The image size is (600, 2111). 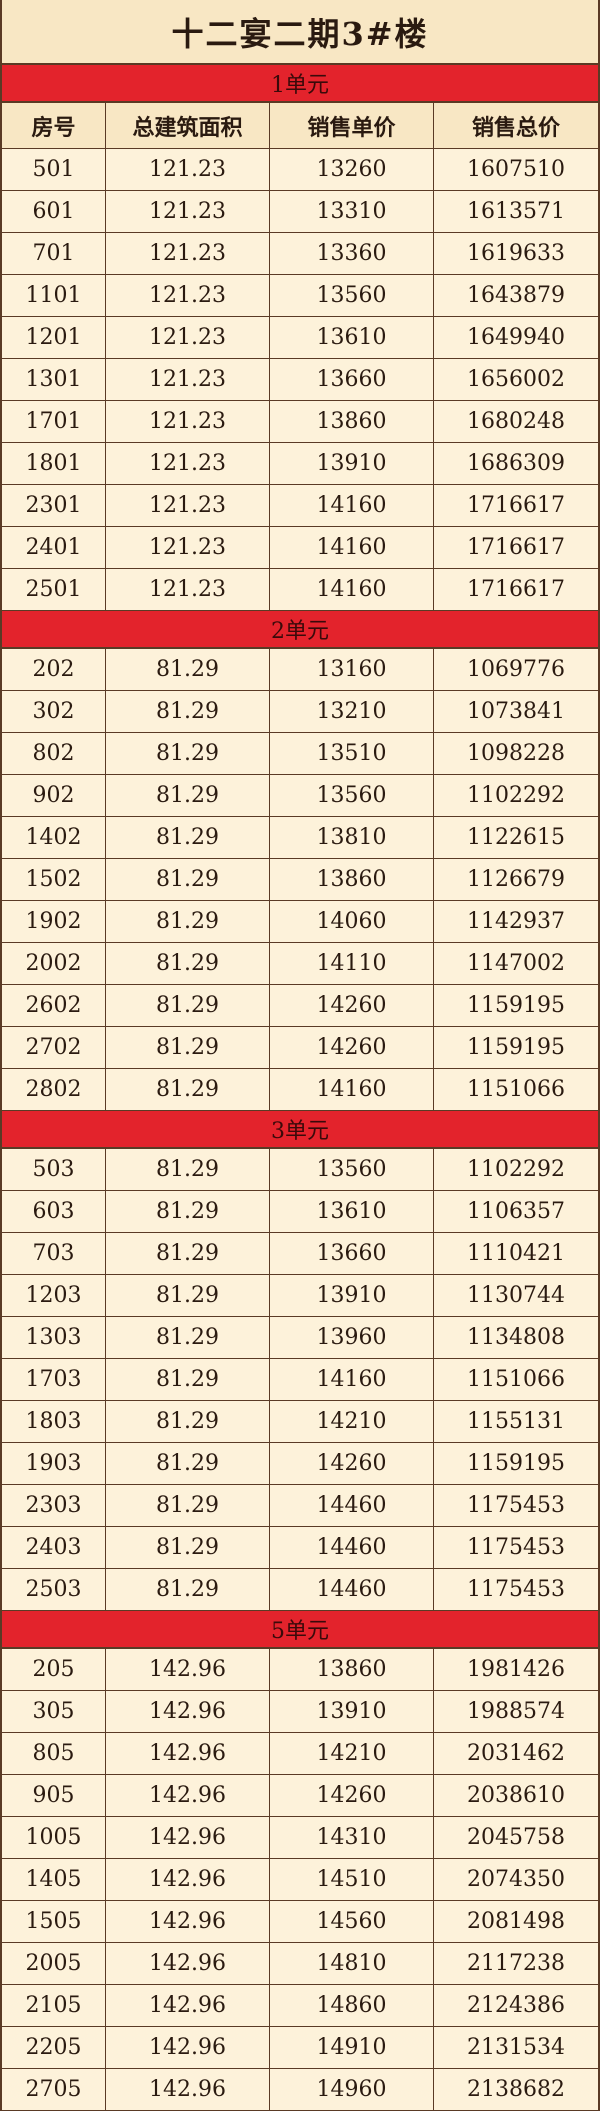 I want to click on table-row: 202 81.29 13160 1069776, so click(x=300, y=670).